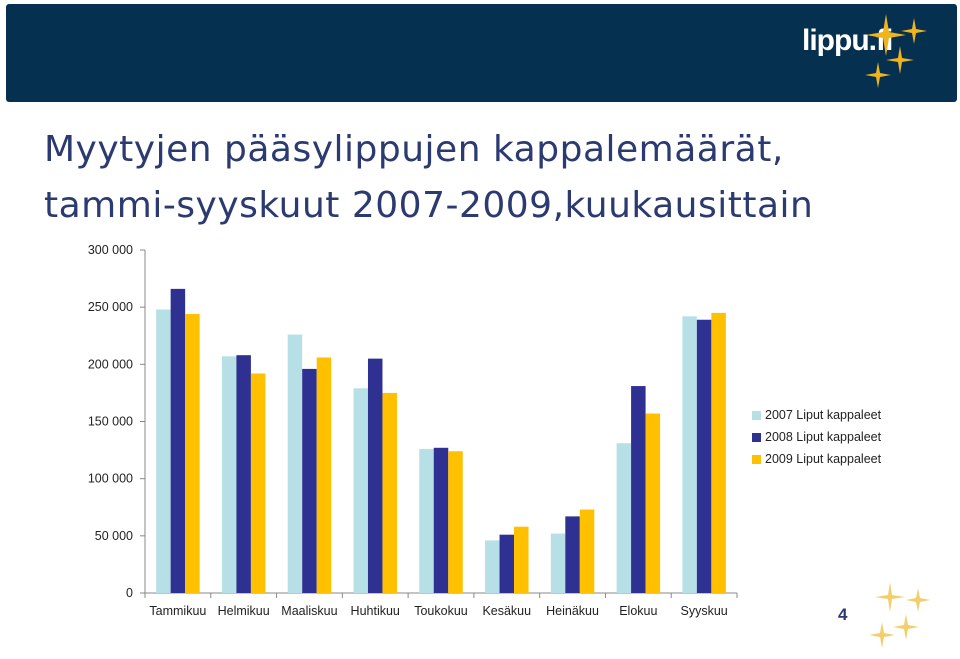 Image resolution: width=960 pixels, height=659 pixels. I want to click on y-tick-label: 150 000, so click(110, 422).